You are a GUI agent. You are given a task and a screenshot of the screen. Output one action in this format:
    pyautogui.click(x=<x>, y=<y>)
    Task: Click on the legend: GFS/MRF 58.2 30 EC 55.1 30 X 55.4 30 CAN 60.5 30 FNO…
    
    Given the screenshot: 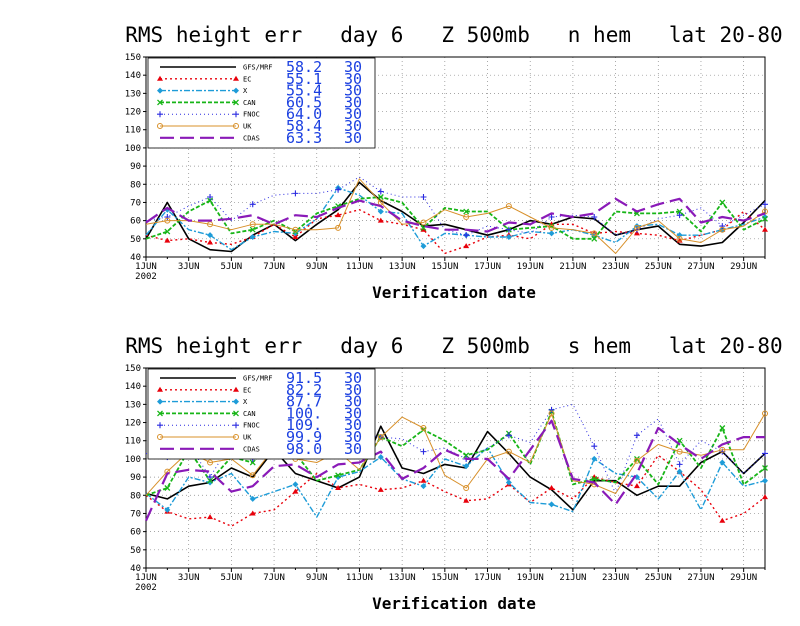 What is the action you would take?
    pyautogui.click(x=261, y=103)
    